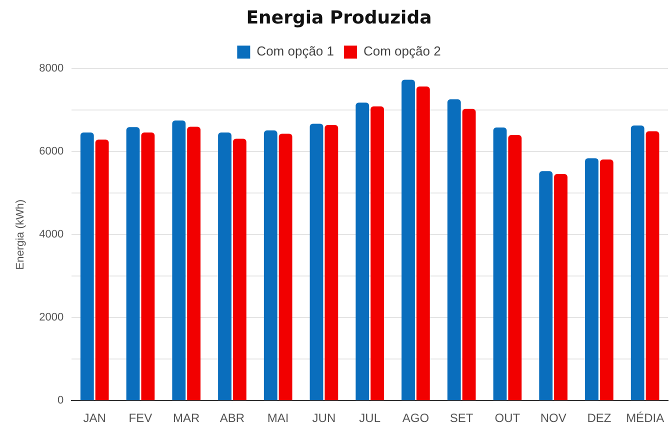 This screenshot has width=672, height=431. I want to click on chart-title: Energia Produzida, so click(339, 17).